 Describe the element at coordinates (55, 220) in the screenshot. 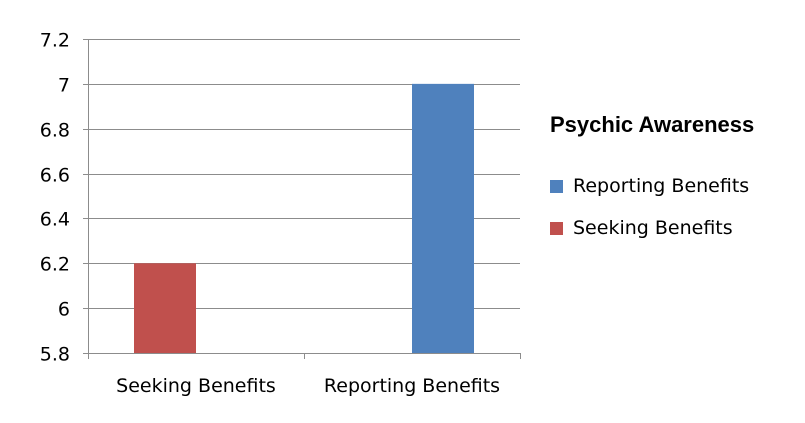

I see `y-tick-label: 6.4` at that location.